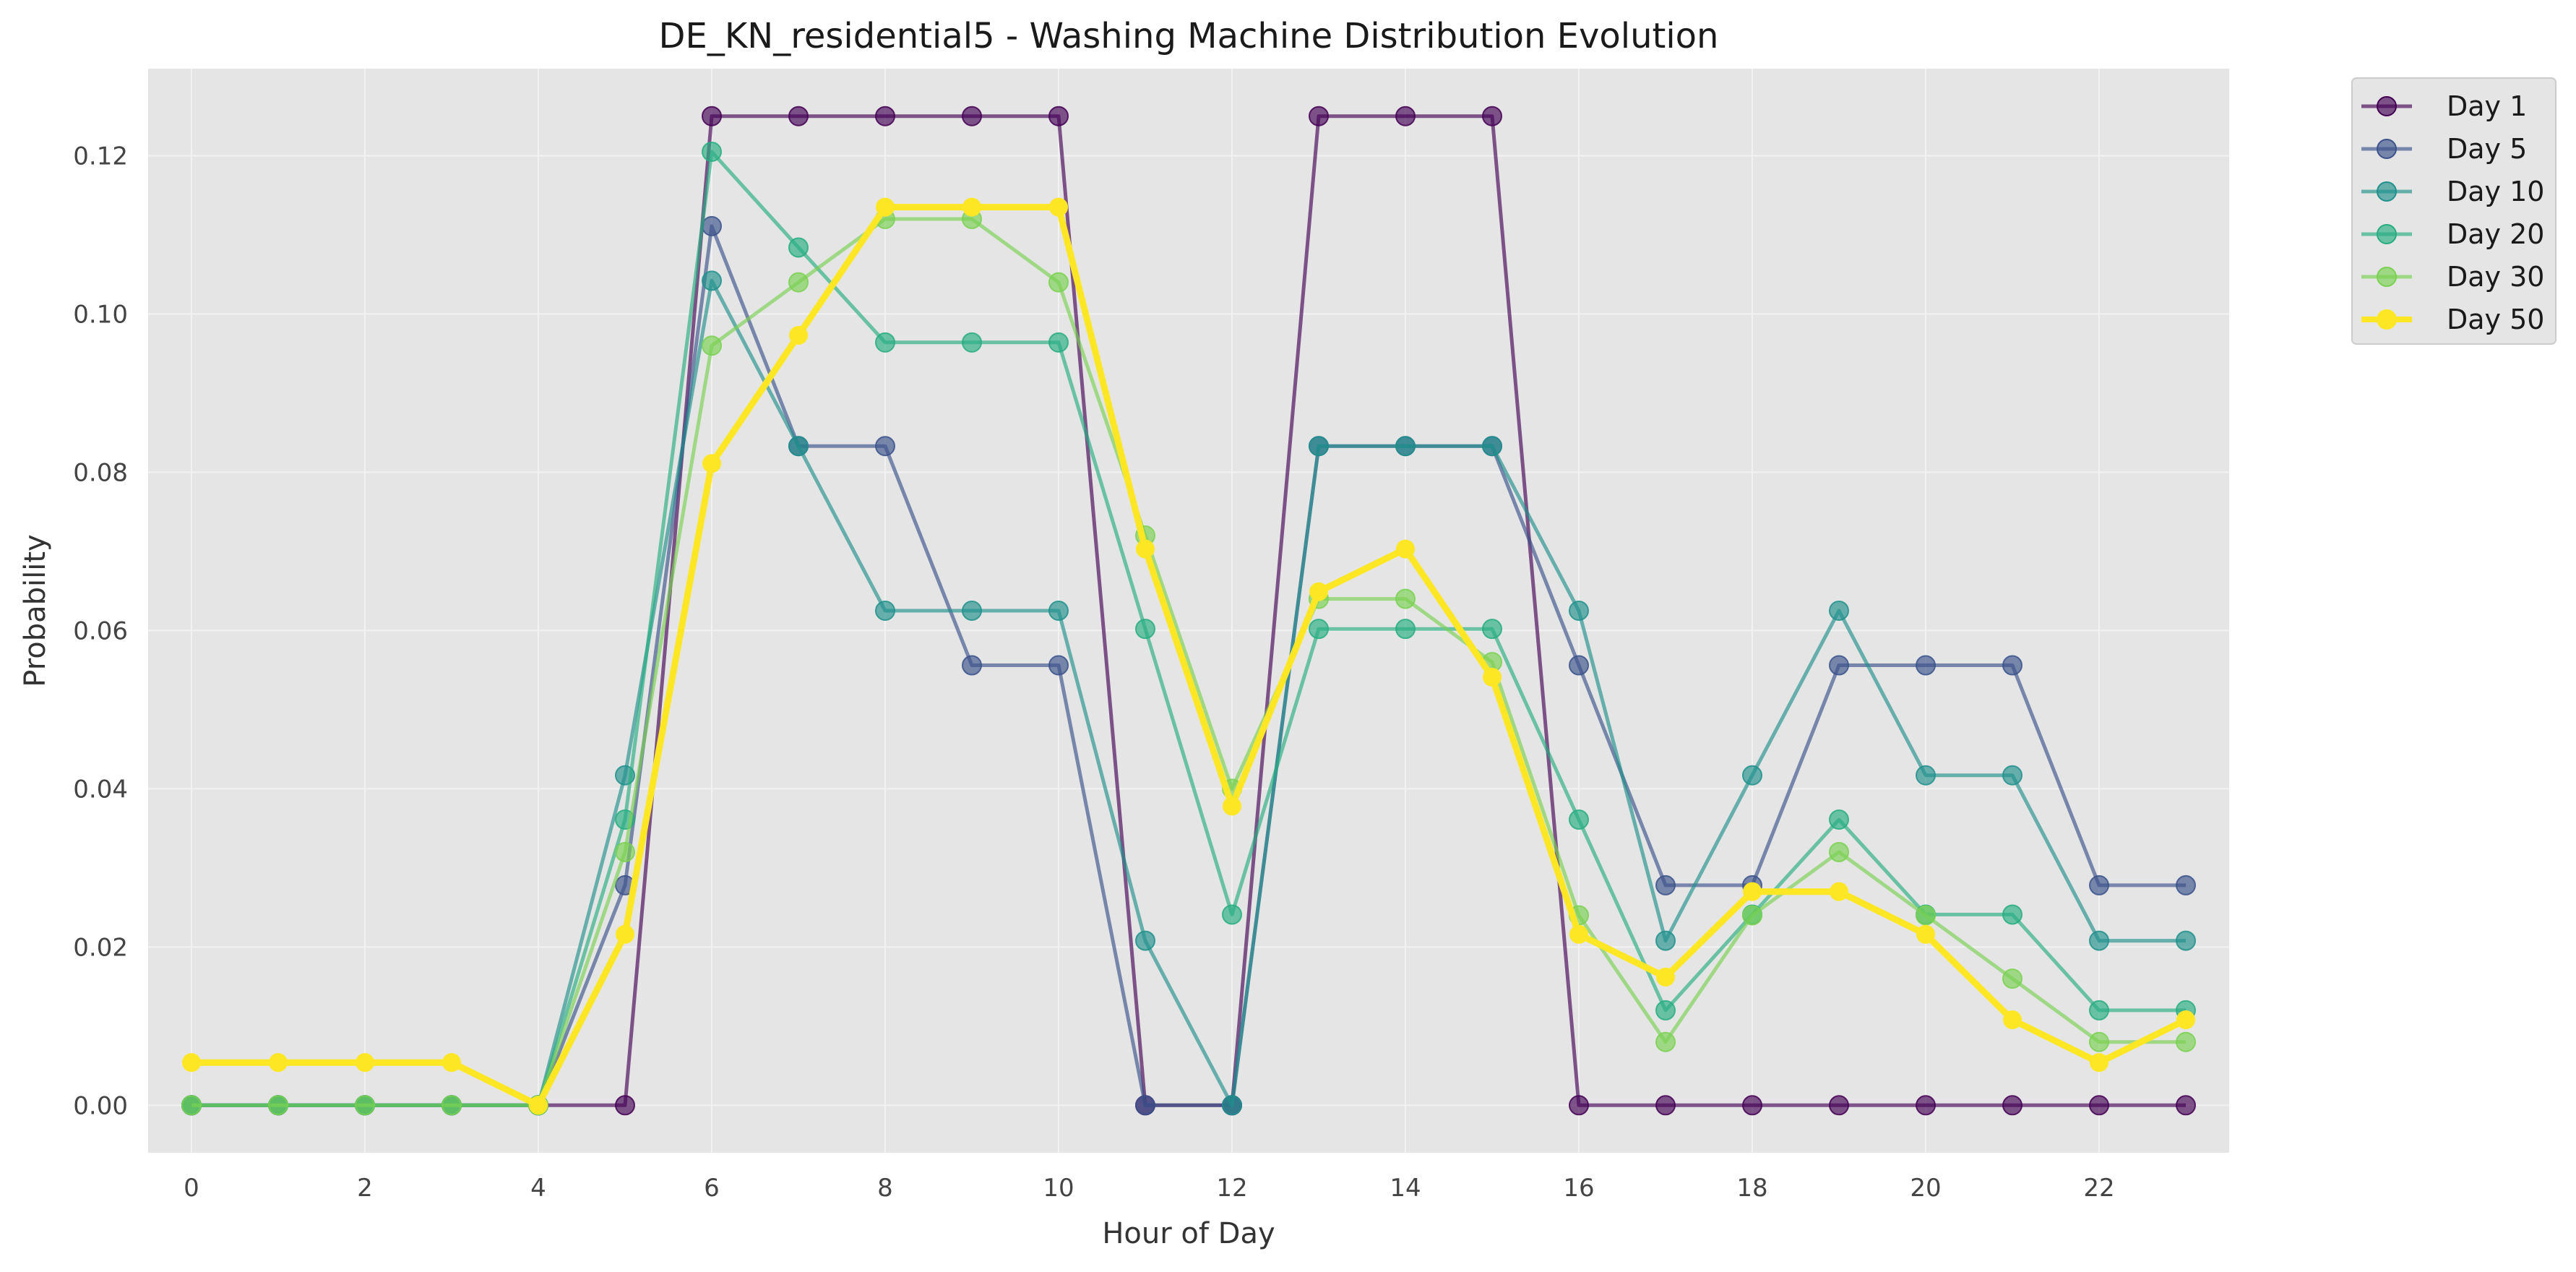  Describe the element at coordinates (100, 472) in the screenshot. I see `y-tick-label: 0.08` at that location.